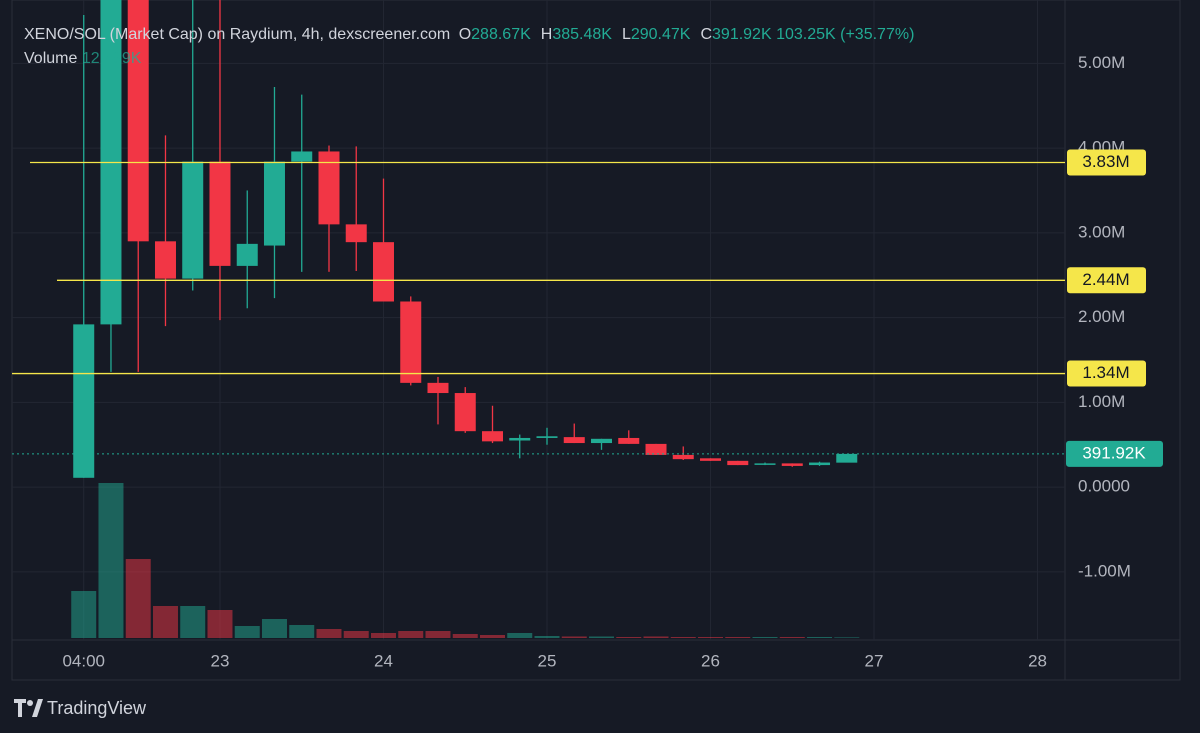 Image resolution: width=1200 pixels, height=733 pixels. What do you see at coordinates (83, 660) in the screenshot?
I see `x-tick-label: 04:00` at bounding box center [83, 660].